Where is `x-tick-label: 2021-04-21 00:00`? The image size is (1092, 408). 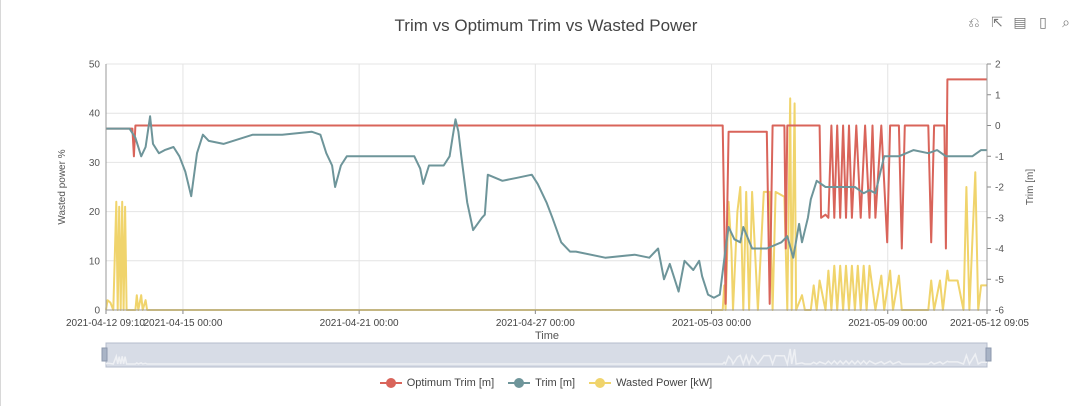
x-tick-label: 2021-04-21 00:00 is located at coordinates (359, 323).